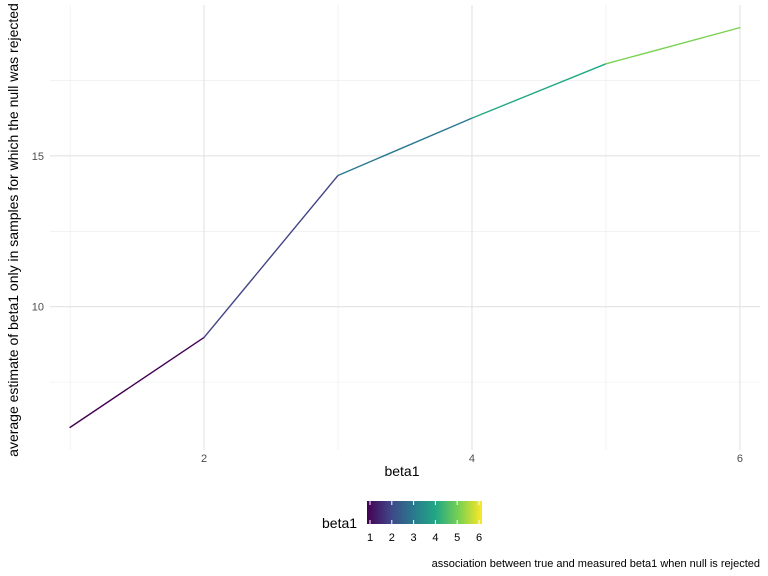 The width and height of the screenshot is (768, 576). Describe the element at coordinates (204, 459) in the screenshot. I see `x-tick-label: 2` at that location.